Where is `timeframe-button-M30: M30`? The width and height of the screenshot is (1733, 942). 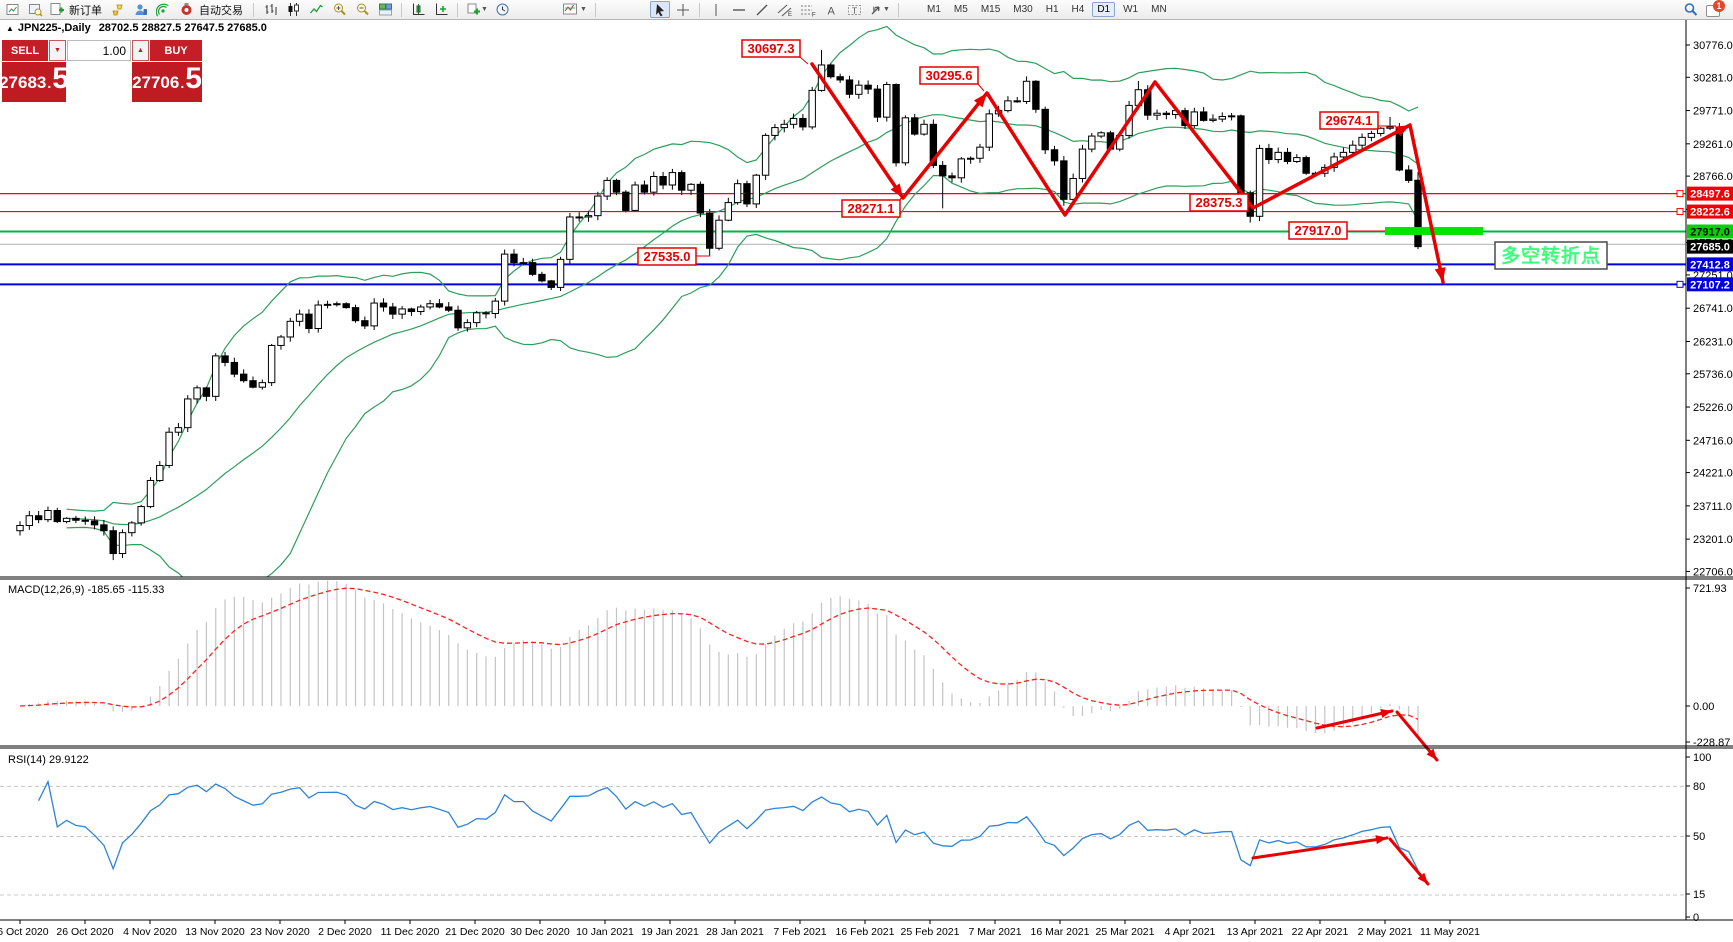
timeframe-button-M30: M30 is located at coordinates (1023, 9).